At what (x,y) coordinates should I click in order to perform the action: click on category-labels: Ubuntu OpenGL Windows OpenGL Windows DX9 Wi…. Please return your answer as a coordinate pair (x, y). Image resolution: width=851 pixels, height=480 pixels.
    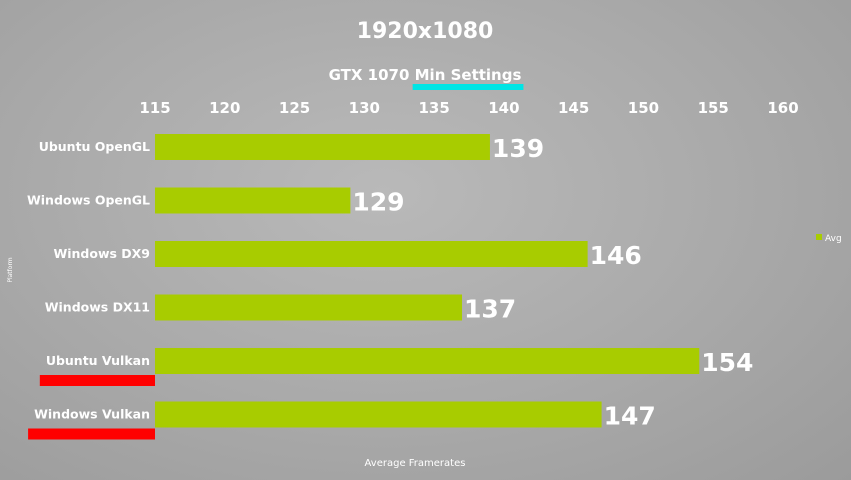
    Looking at the image, I should click on (88, 280).